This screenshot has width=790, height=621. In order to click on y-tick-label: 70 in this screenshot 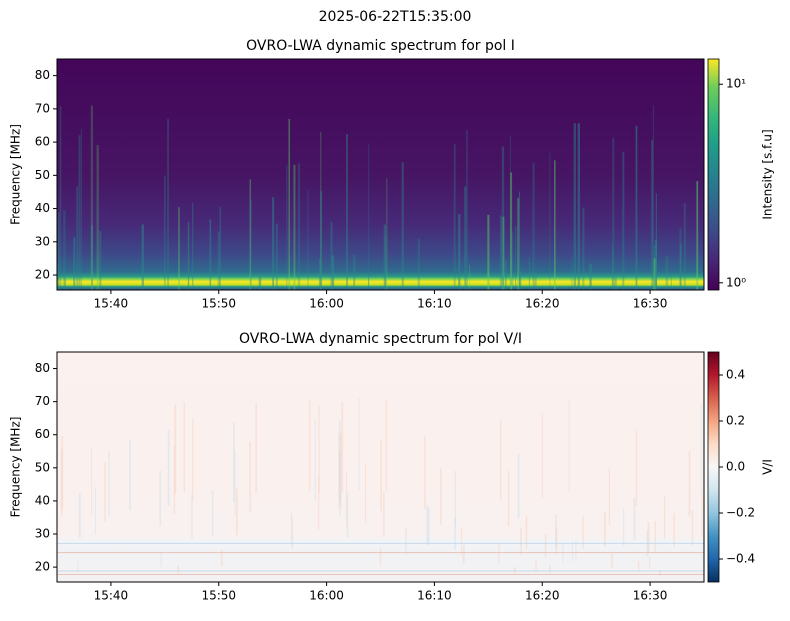, I will do `click(42, 401)`.